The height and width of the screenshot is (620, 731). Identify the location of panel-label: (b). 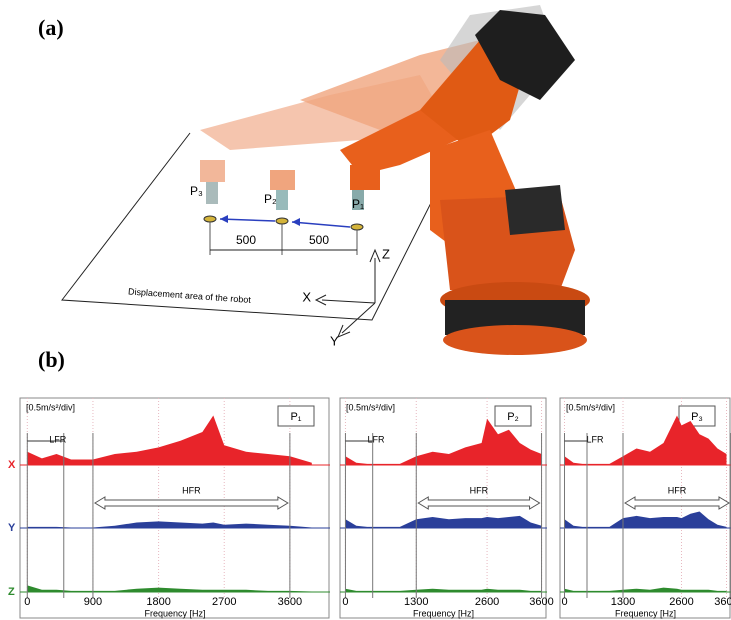
(51, 359).